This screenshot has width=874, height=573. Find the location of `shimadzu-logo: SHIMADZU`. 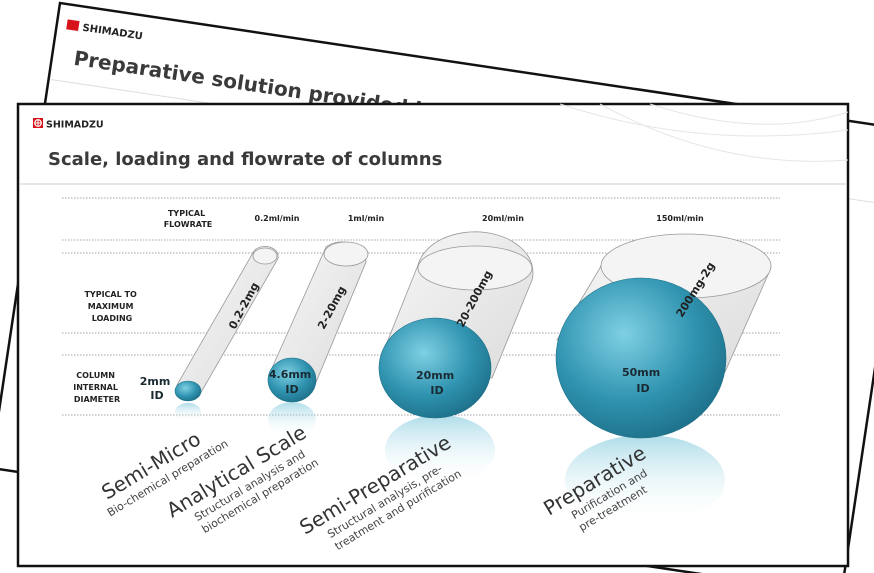

shimadzu-logo: SHIMADZU is located at coordinates (68, 124).